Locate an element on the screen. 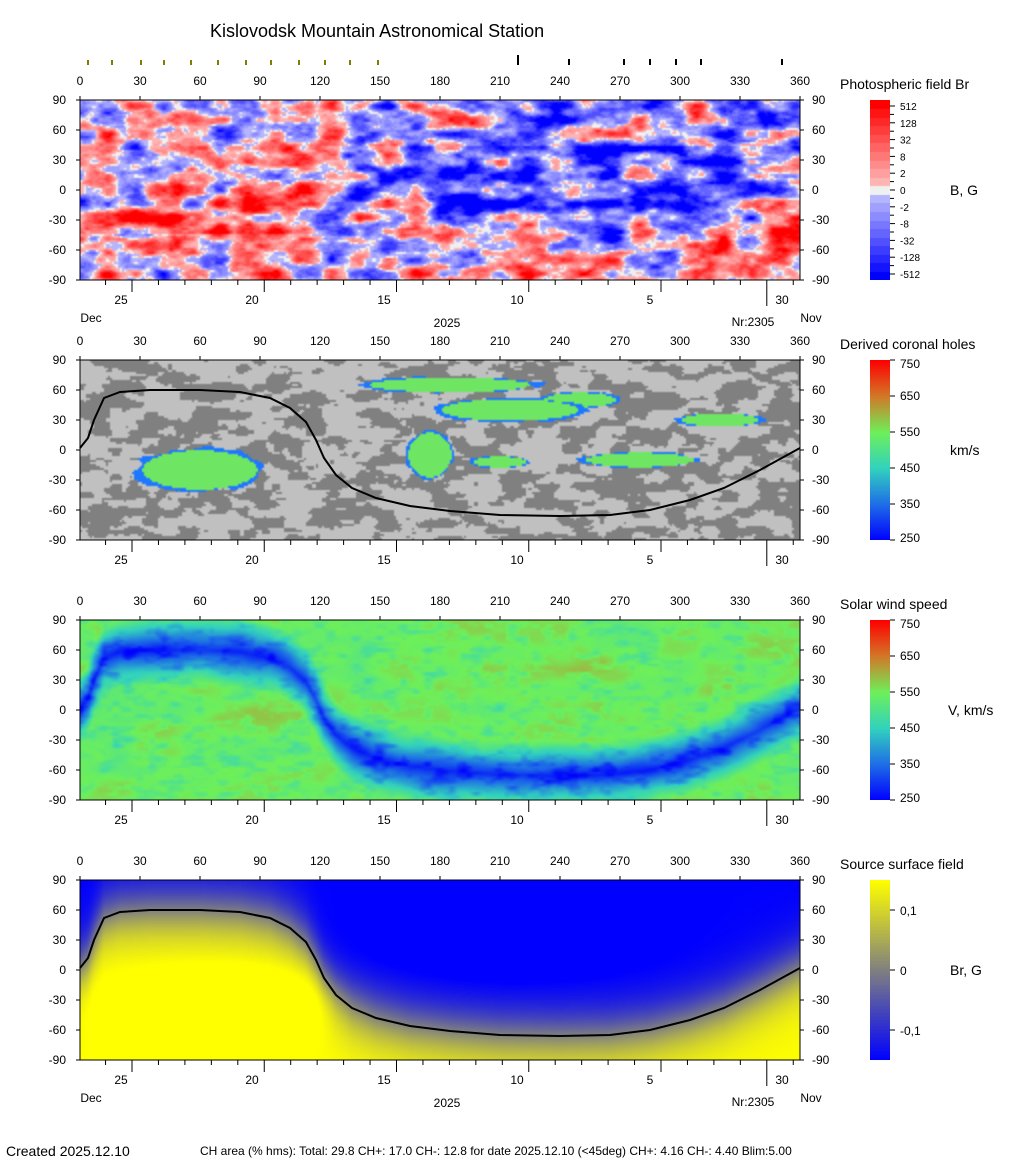 The height and width of the screenshot is (1172, 1020). day-label: 5 is located at coordinates (650, 560).